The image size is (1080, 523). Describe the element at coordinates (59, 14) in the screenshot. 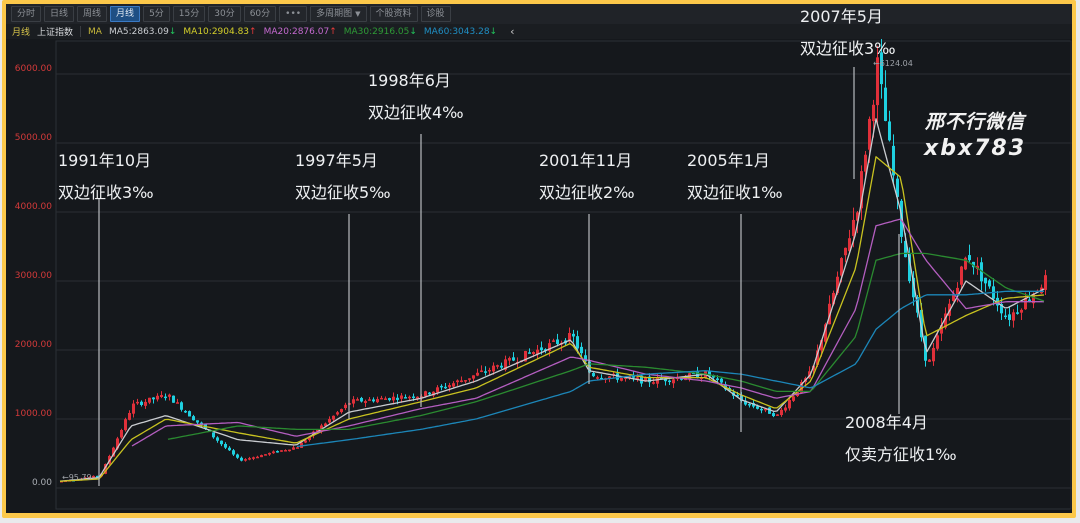

I see `tab-daily: 日线` at that location.